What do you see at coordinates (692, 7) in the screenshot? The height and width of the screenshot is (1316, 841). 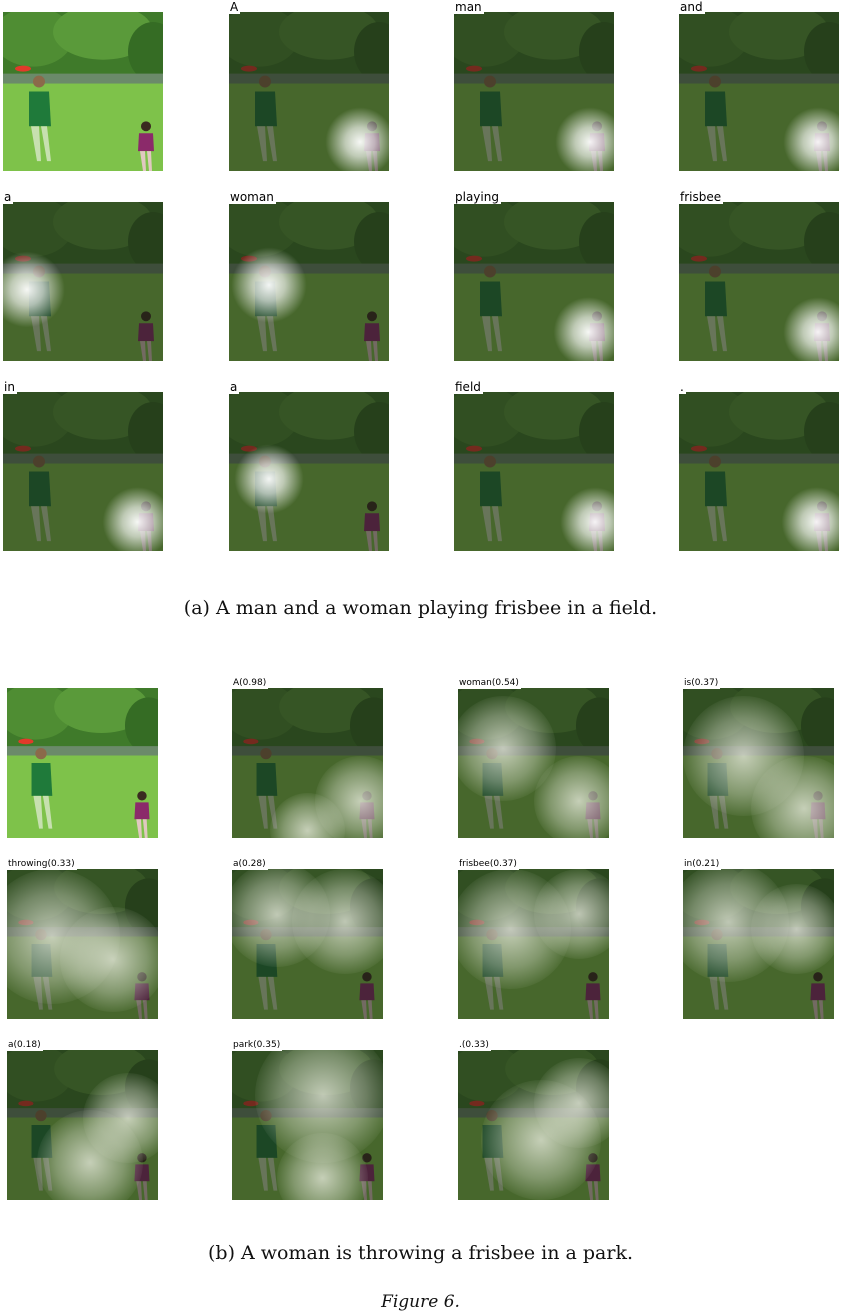 I see `word-label: and` at bounding box center [692, 7].